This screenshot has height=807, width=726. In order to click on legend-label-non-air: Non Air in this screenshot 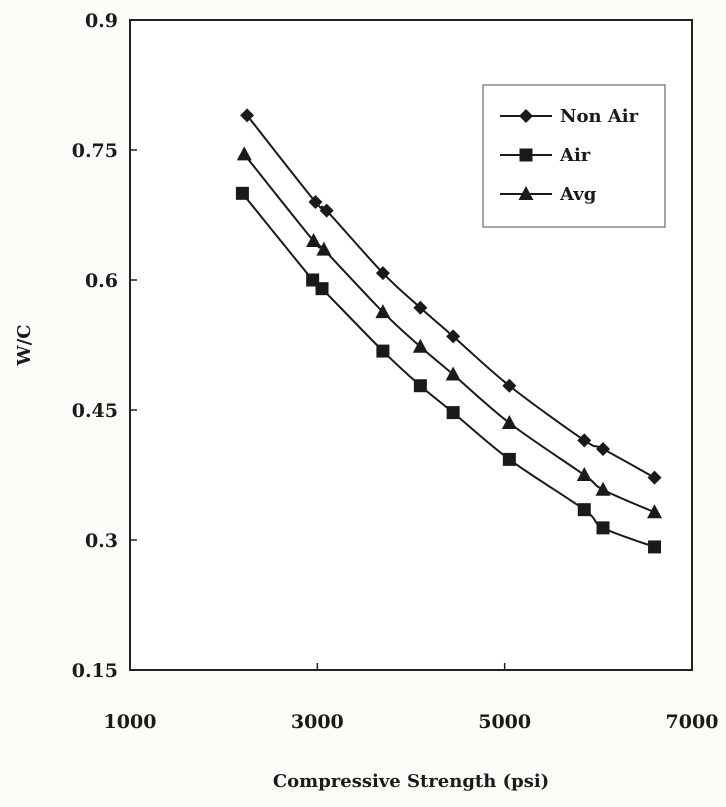, I will do `click(599, 116)`.